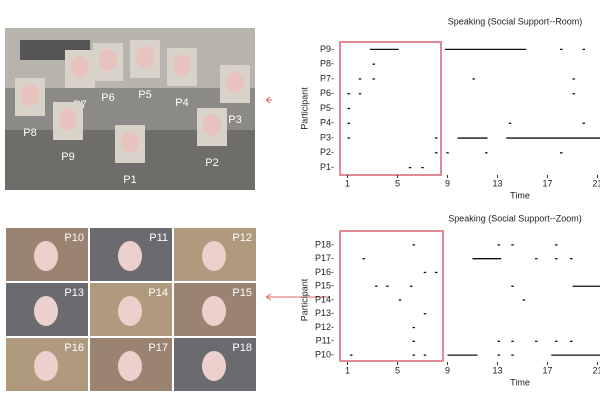 The width and height of the screenshot is (600, 400). What do you see at coordinates (327, 93) in the screenshot?
I see `y-tick-label: P6-` at bounding box center [327, 93].